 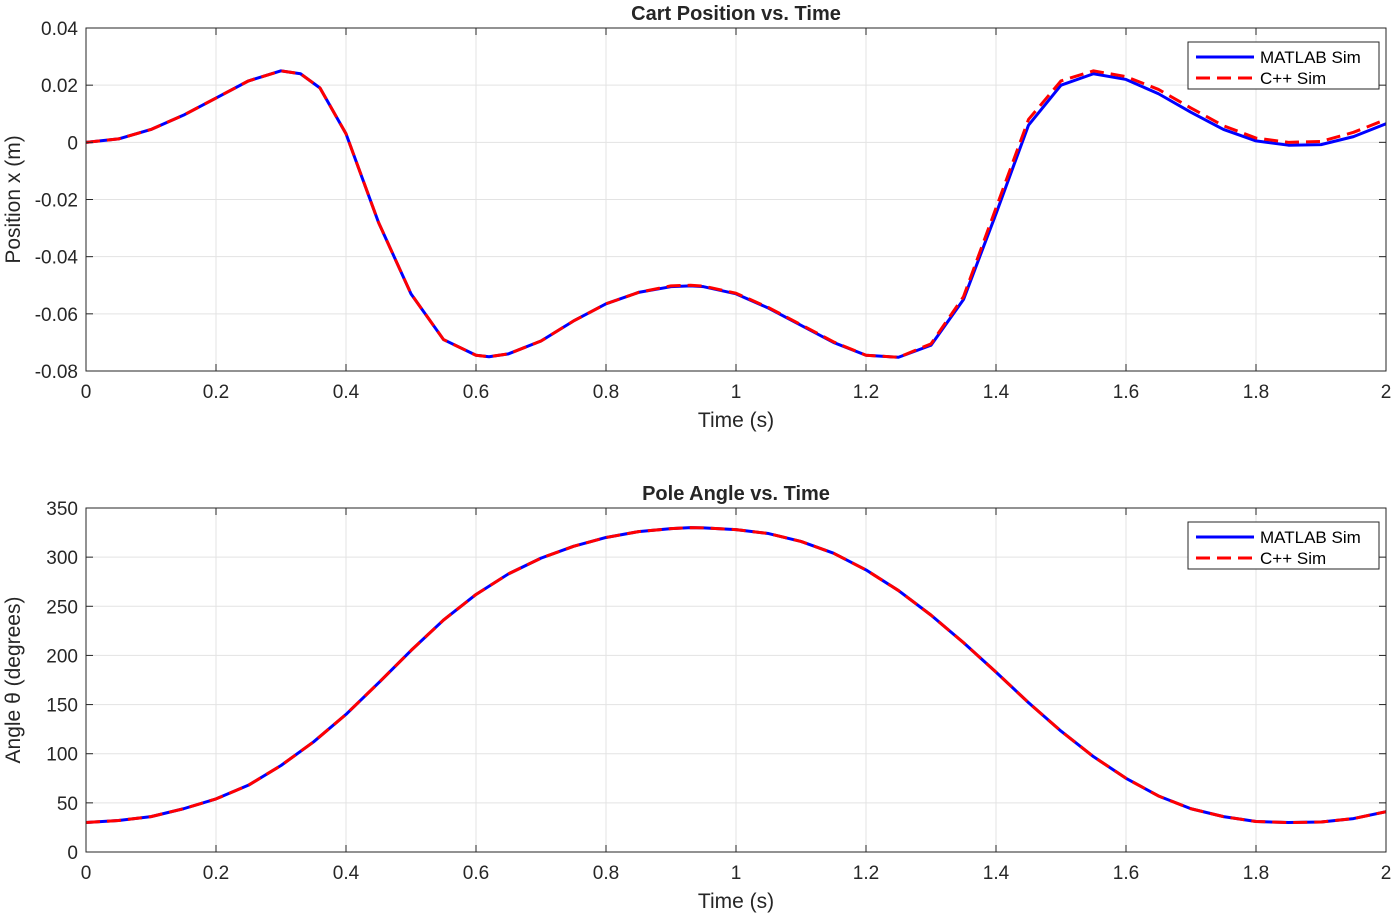 What do you see at coordinates (736, 14) in the screenshot?
I see `chart-title: Cart Position vs. Time` at bounding box center [736, 14].